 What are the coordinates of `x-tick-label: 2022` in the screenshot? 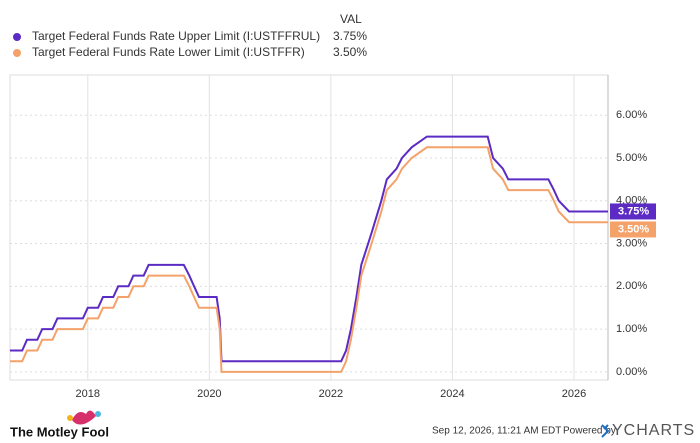 It's located at (331, 394).